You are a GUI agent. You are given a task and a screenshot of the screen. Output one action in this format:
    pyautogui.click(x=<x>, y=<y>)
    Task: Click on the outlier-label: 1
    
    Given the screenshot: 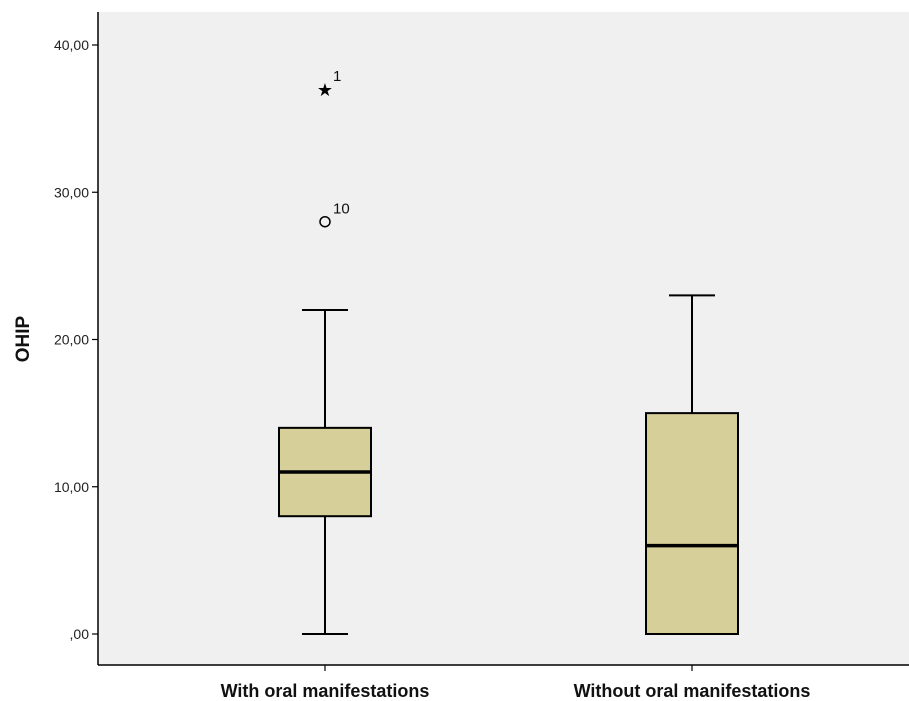 What is the action you would take?
    pyautogui.click(x=337, y=76)
    